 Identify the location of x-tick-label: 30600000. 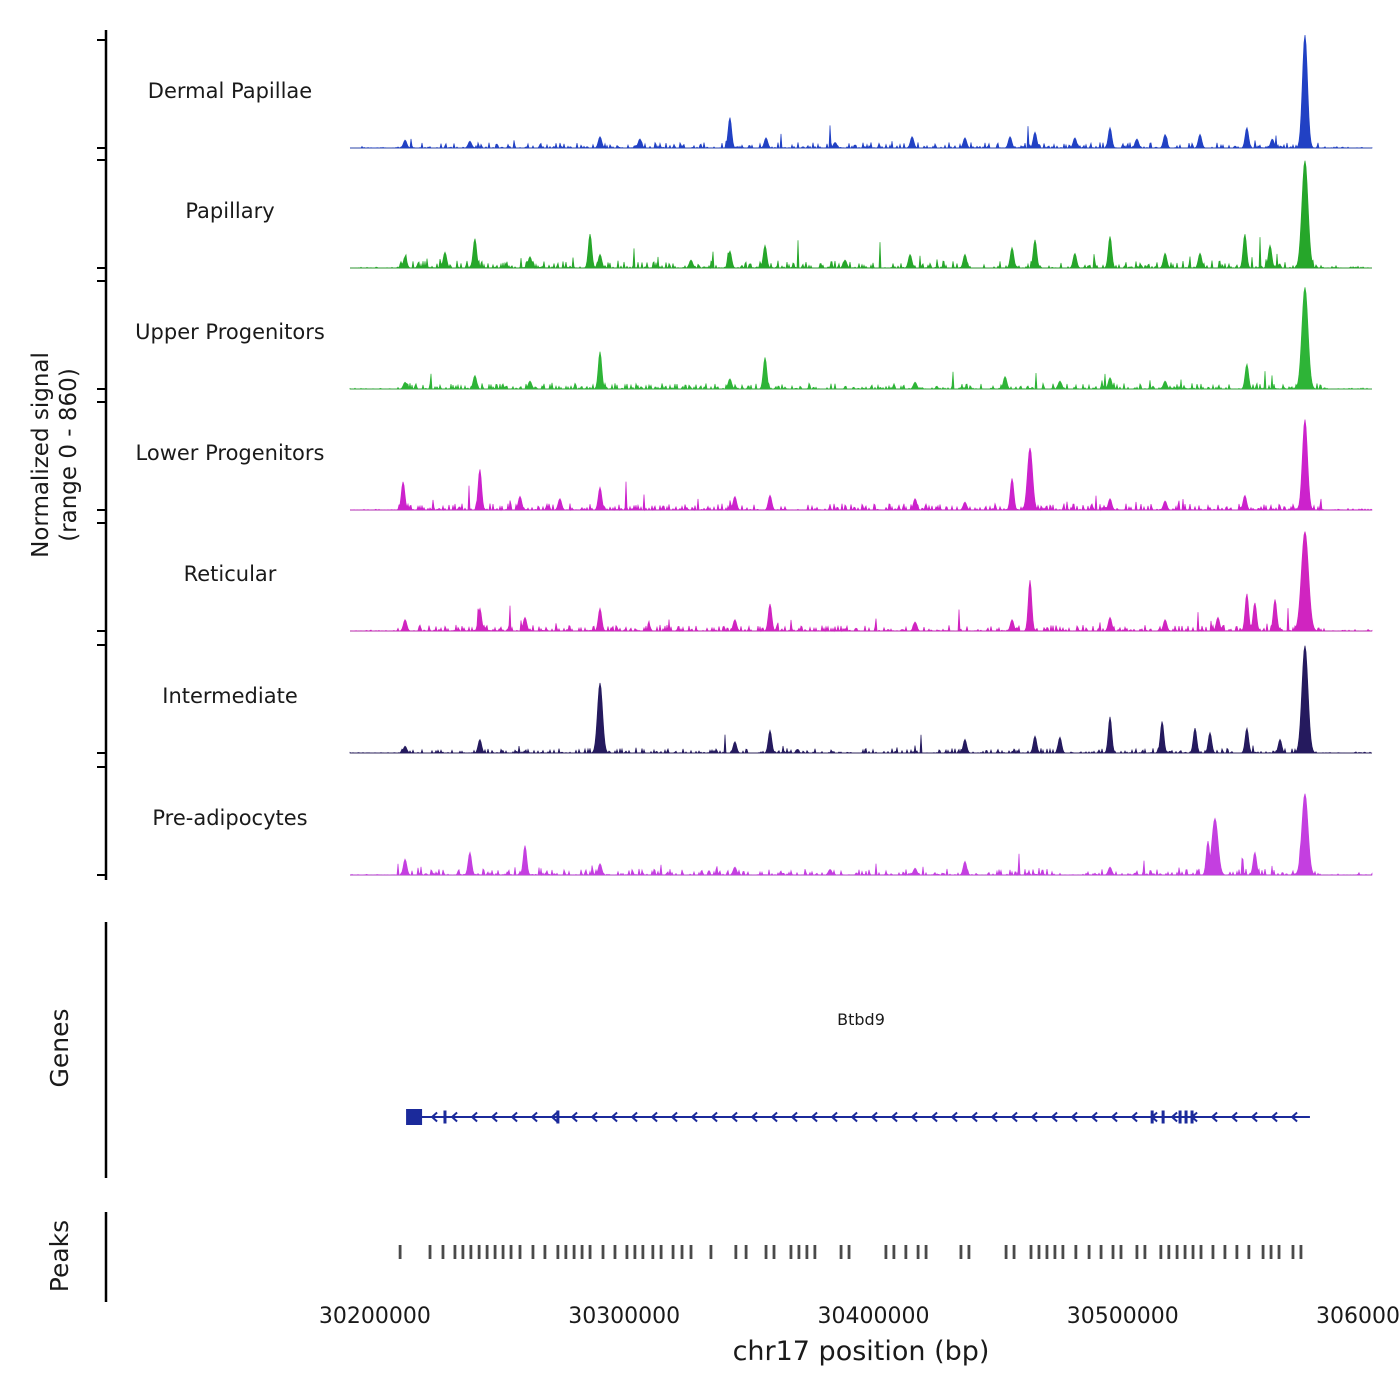
(1358, 1316).